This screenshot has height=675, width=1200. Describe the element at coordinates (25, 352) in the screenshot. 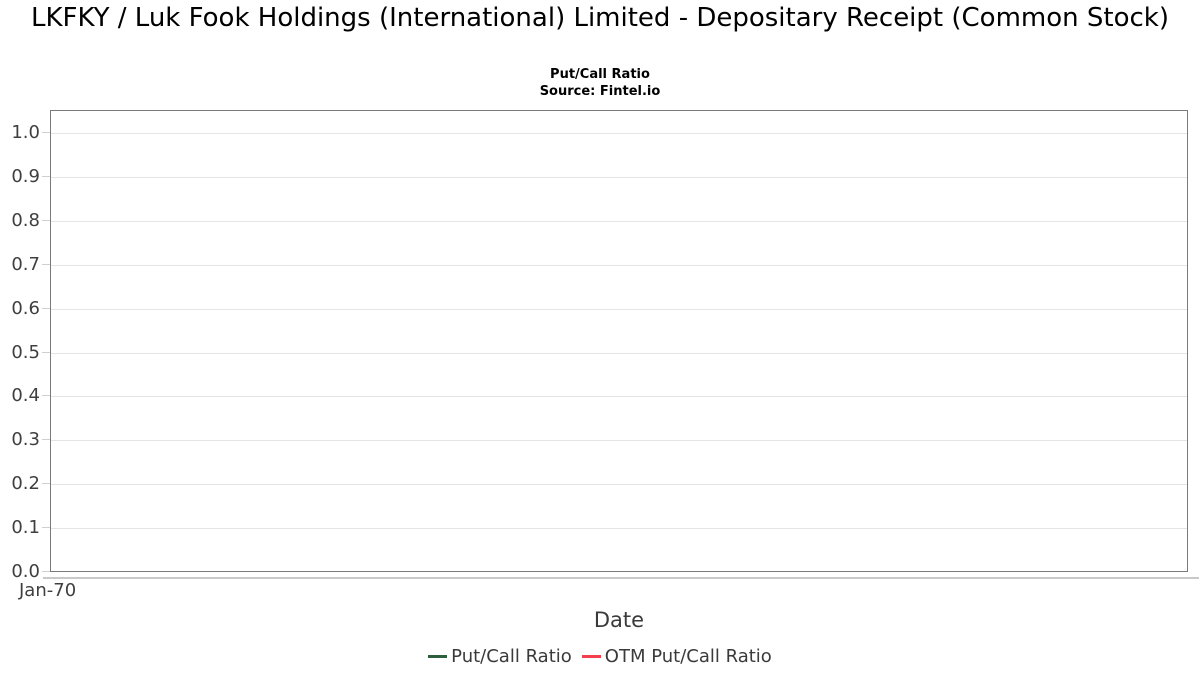

I see `y-tick-label: 0.5` at that location.